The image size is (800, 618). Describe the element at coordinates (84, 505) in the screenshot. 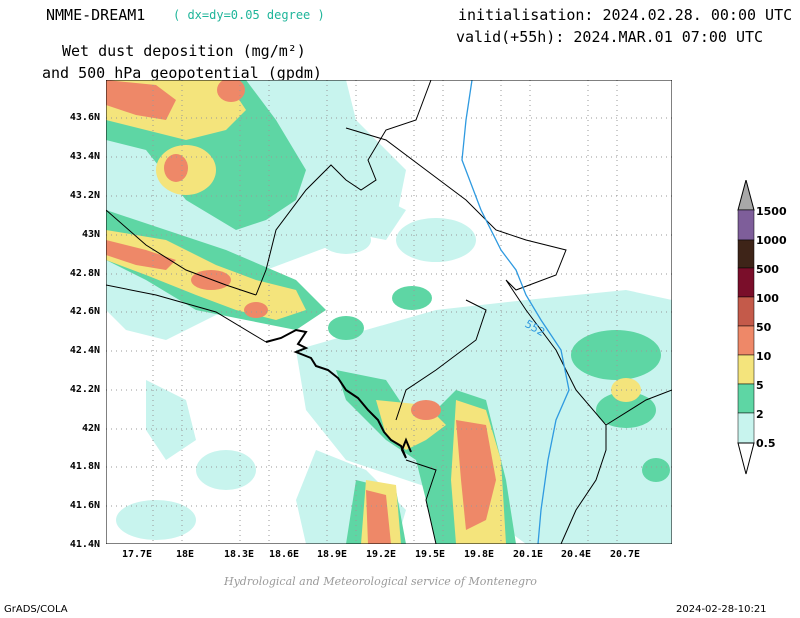

I see `lat-label: 41.6N` at that location.